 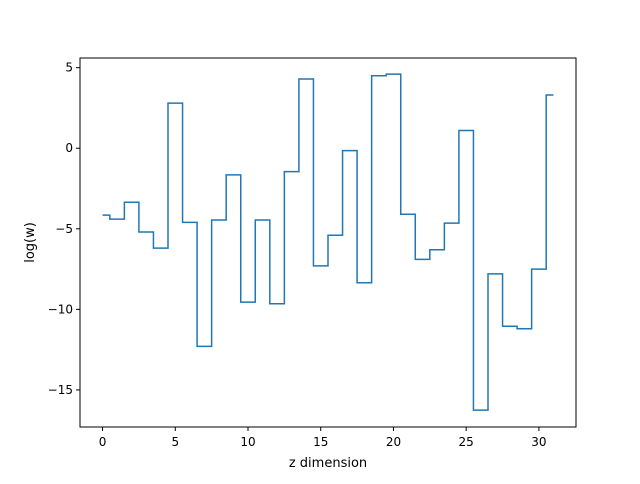 What do you see at coordinates (30, 242) in the screenshot?
I see `y-axis-label: log(w)` at bounding box center [30, 242].